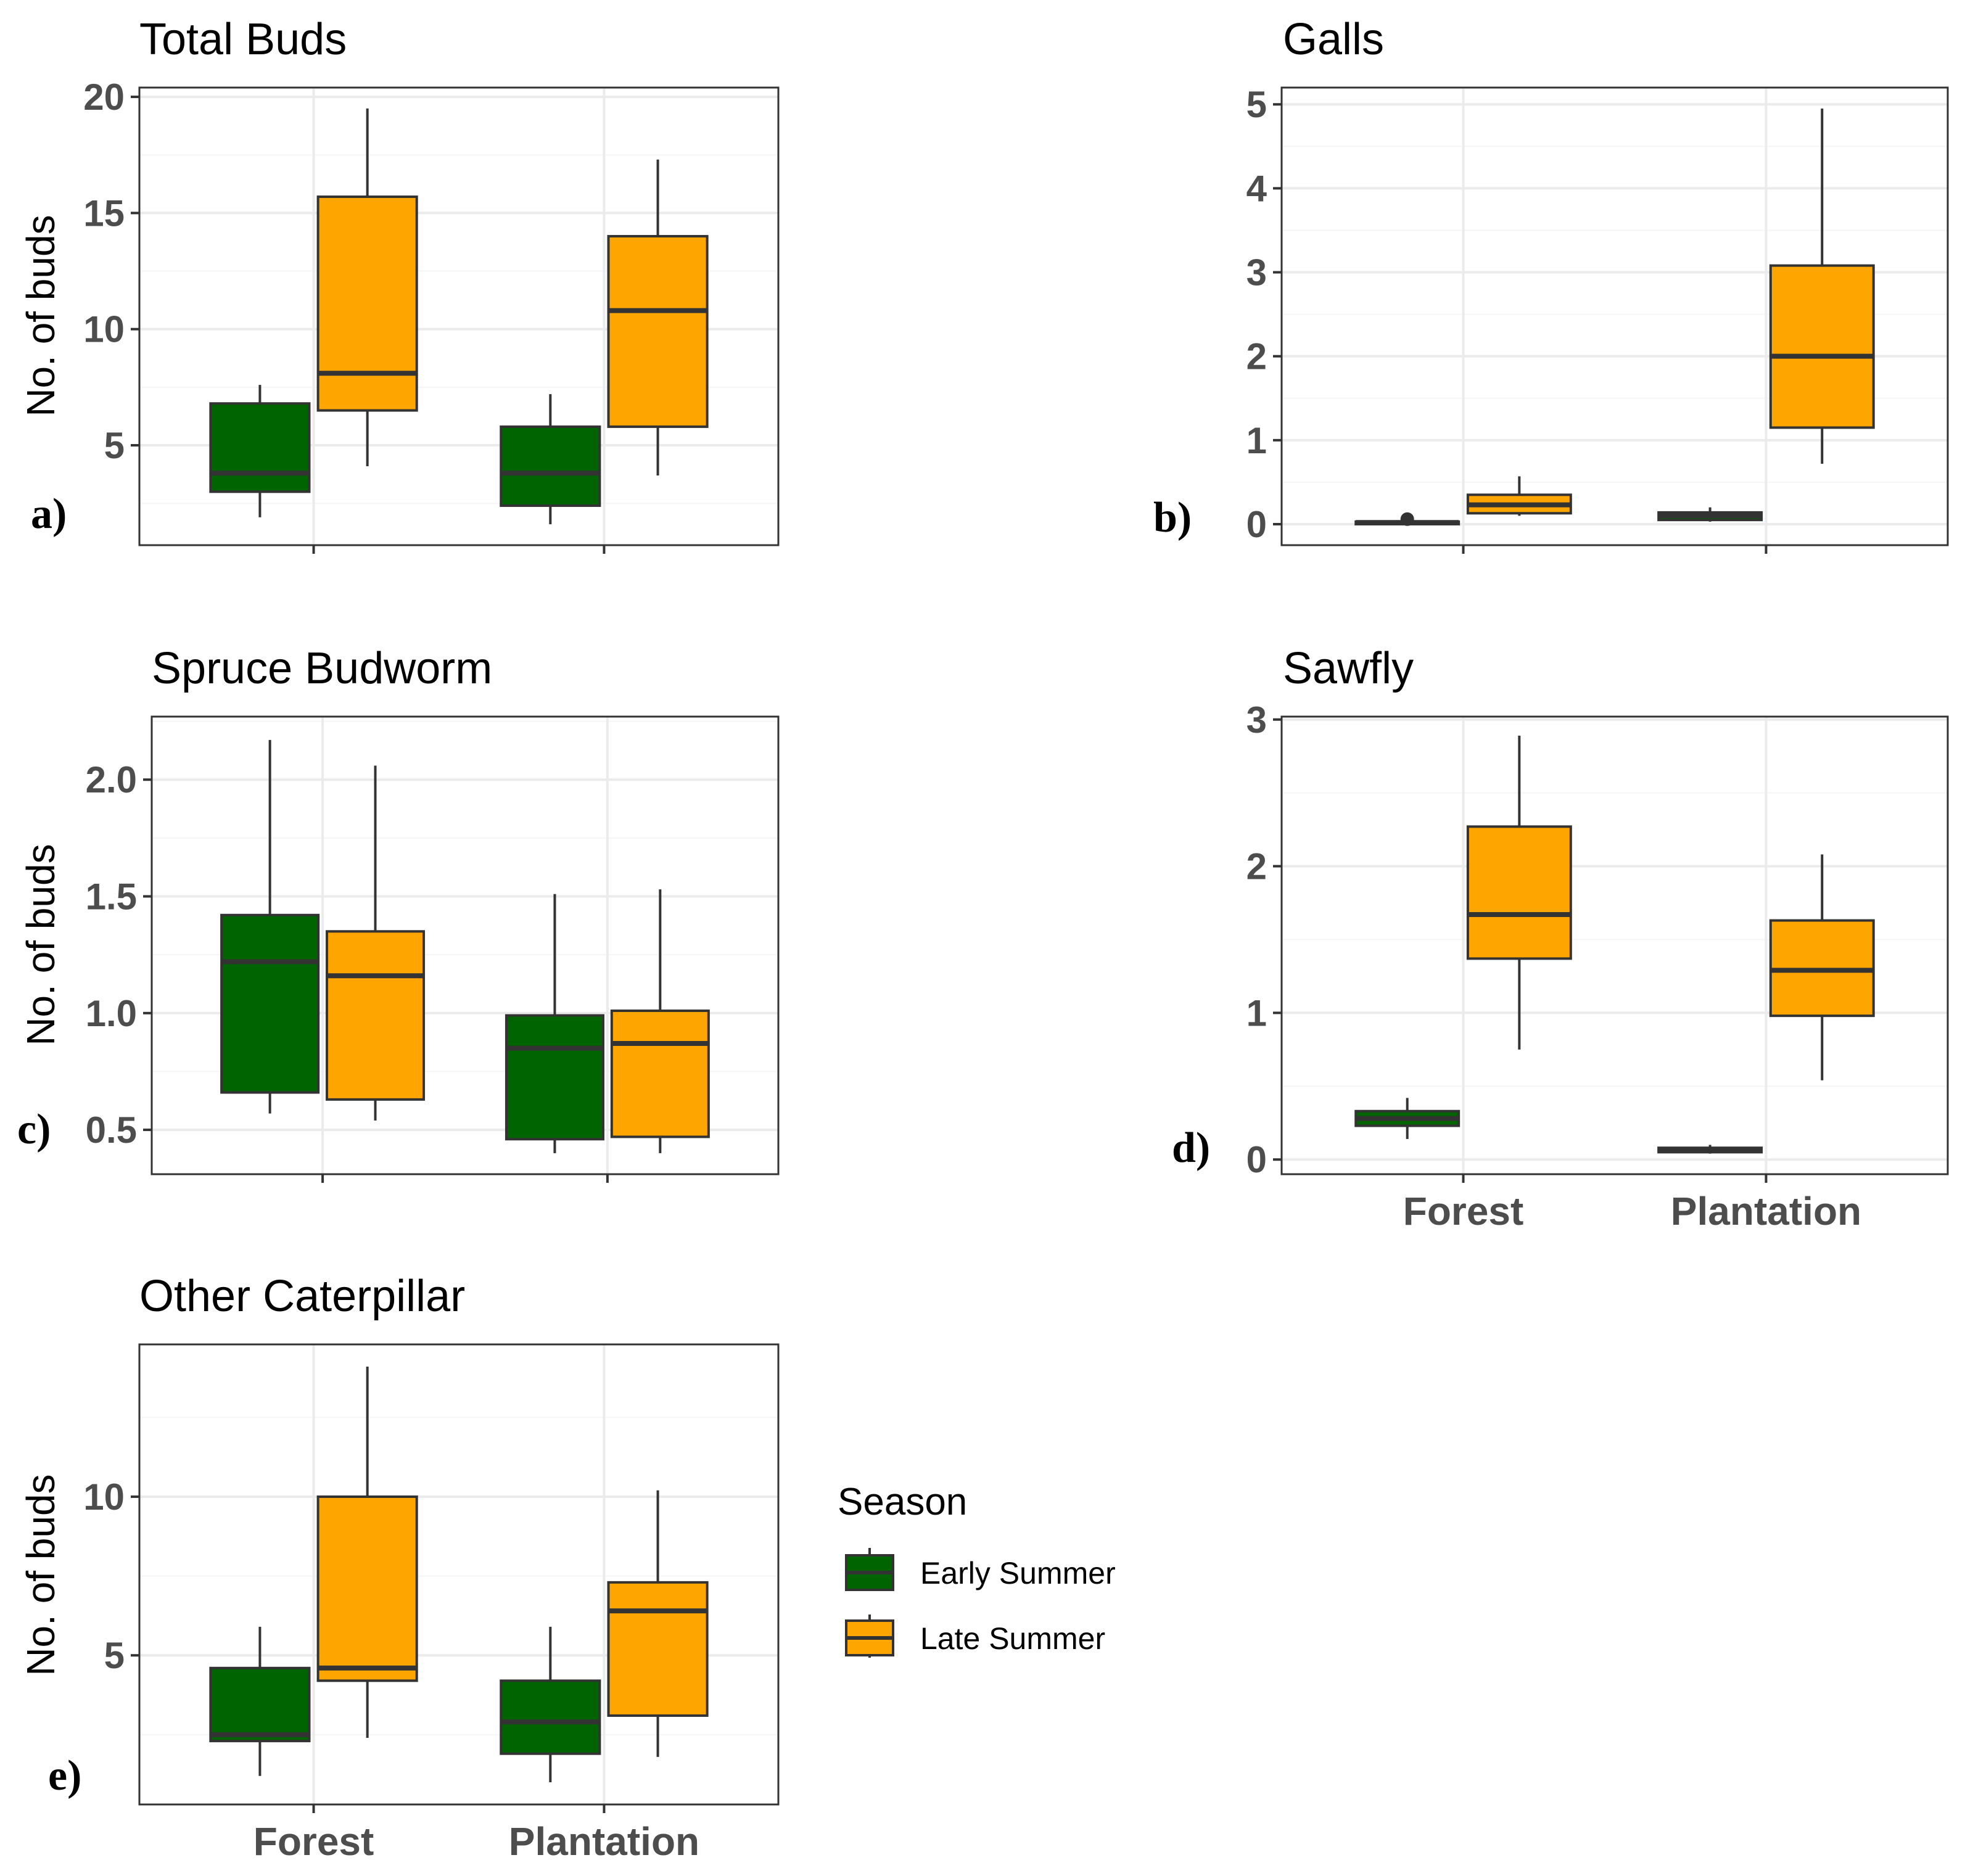 This screenshot has width=1965, height=1876. I want to click on panel-title: Other Caterpillar, so click(302, 1297).